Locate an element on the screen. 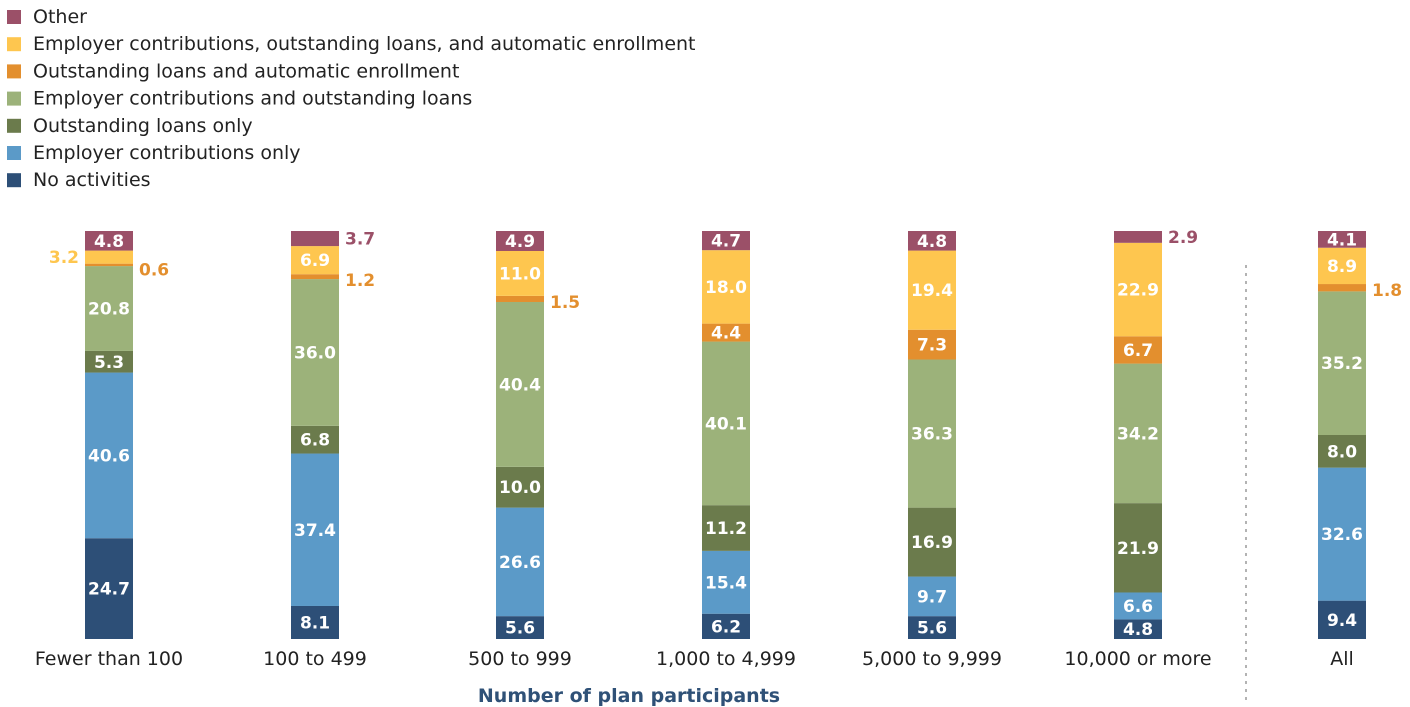 Image resolution: width=1410 pixels, height=707 pixels. data-label: 8.1 is located at coordinates (315, 623).